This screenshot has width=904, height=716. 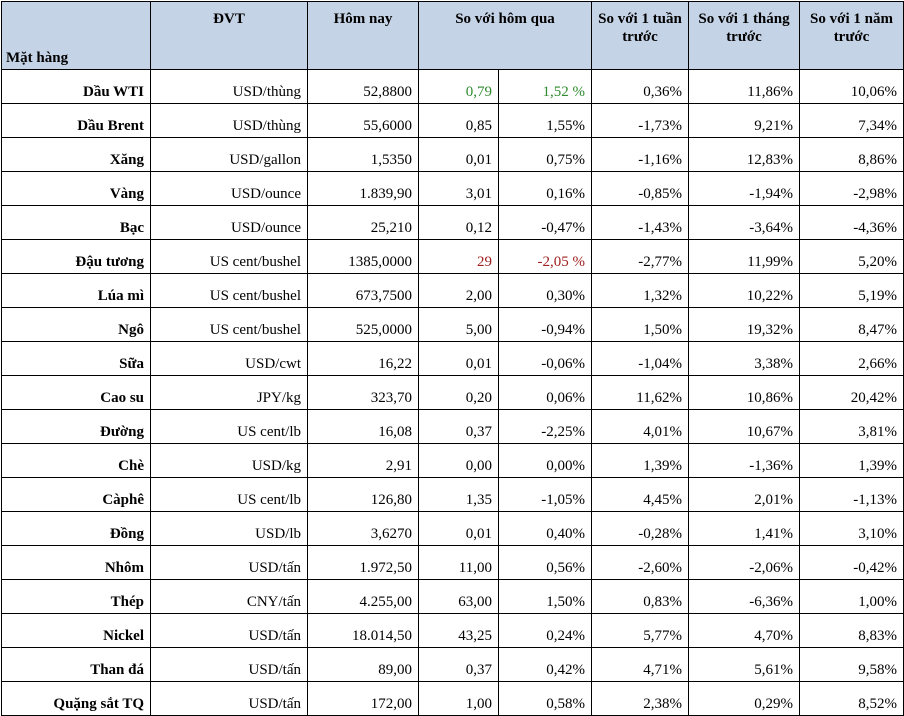 What do you see at coordinates (363, 86) in the screenshot?
I see `today-price: 52,8800` at bounding box center [363, 86].